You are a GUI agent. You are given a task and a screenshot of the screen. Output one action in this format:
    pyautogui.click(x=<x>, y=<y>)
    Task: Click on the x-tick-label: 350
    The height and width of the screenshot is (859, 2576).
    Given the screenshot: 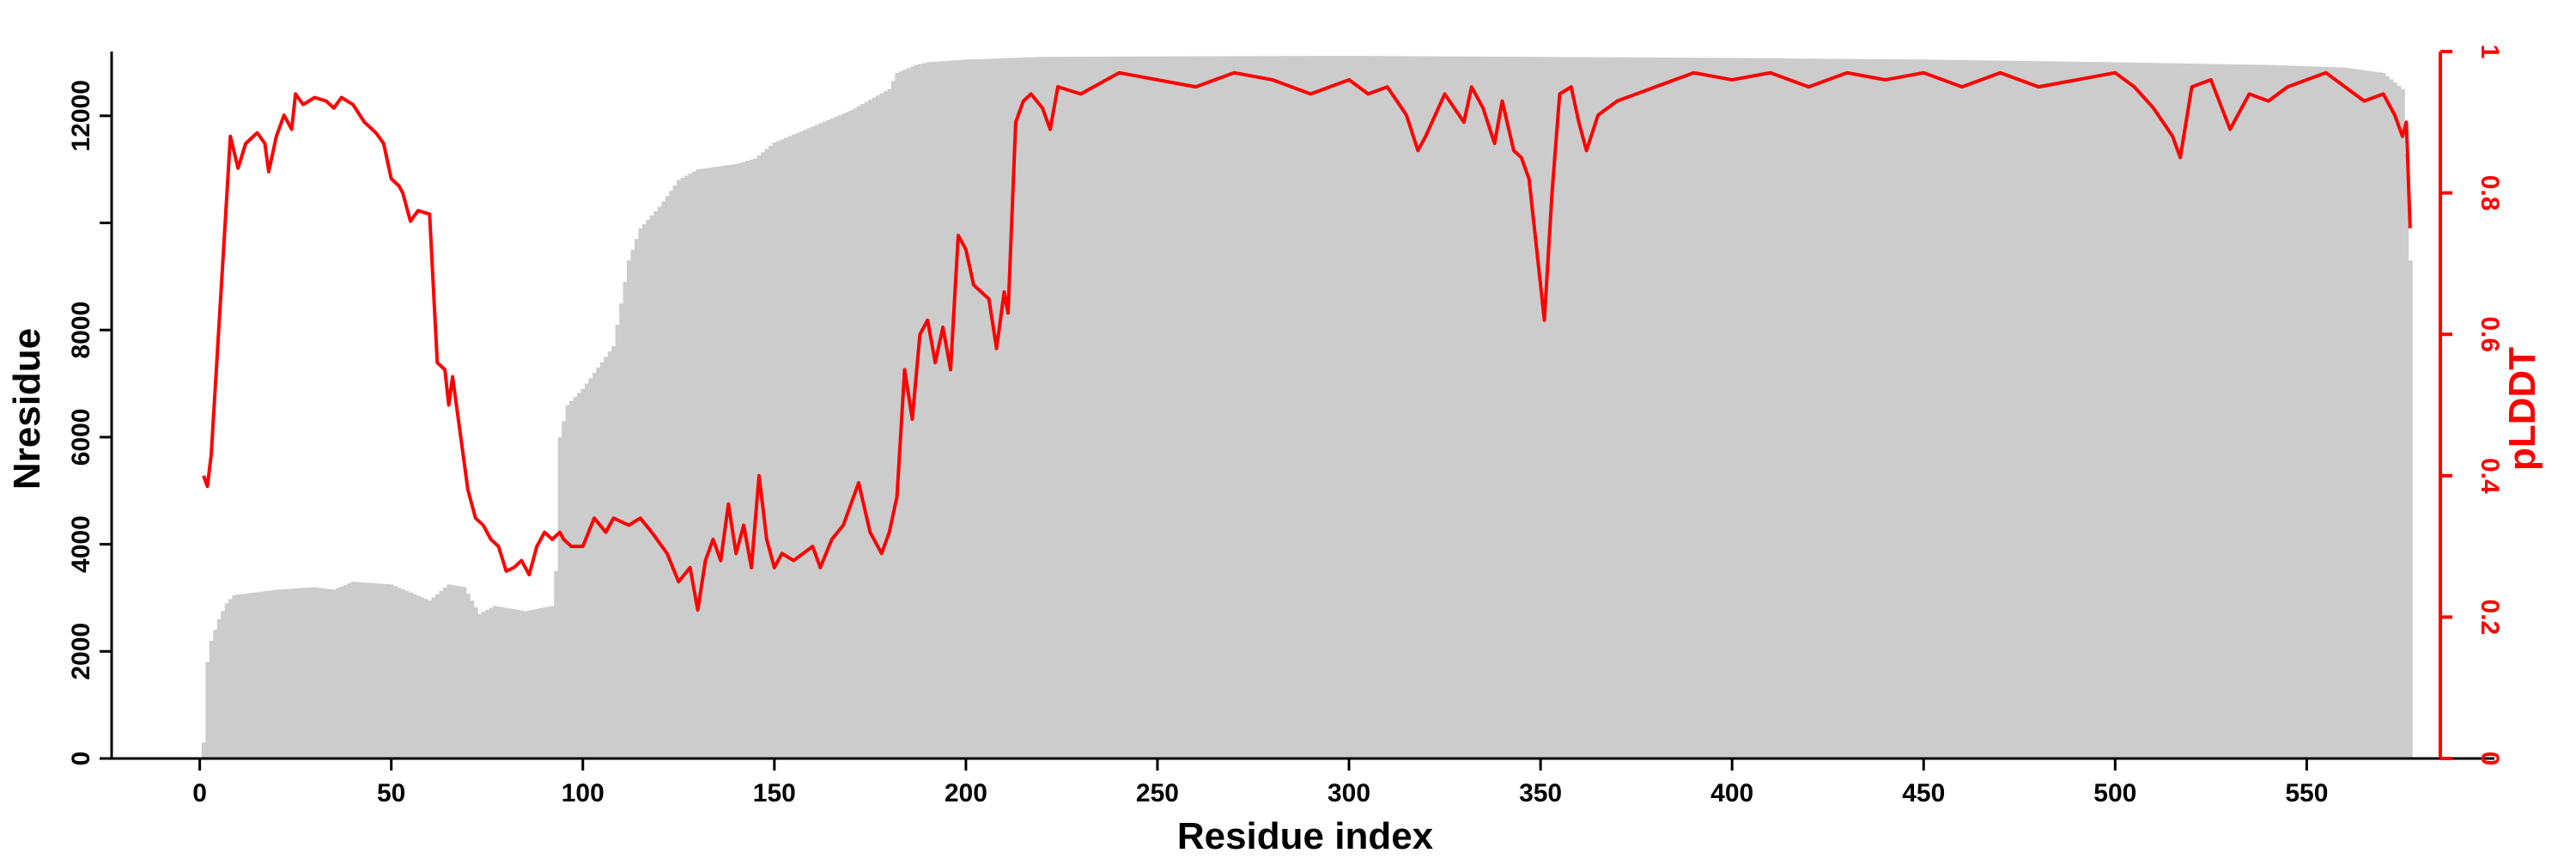 What is the action you would take?
    pyautogui.click(x=1540, y=793)
    